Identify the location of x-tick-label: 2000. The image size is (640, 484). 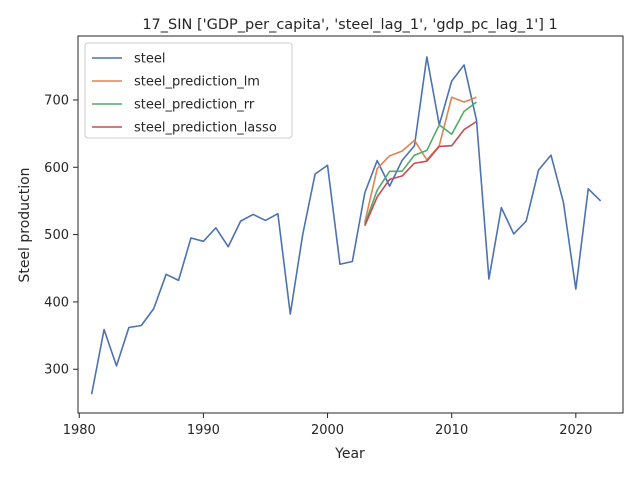
(327, 430).